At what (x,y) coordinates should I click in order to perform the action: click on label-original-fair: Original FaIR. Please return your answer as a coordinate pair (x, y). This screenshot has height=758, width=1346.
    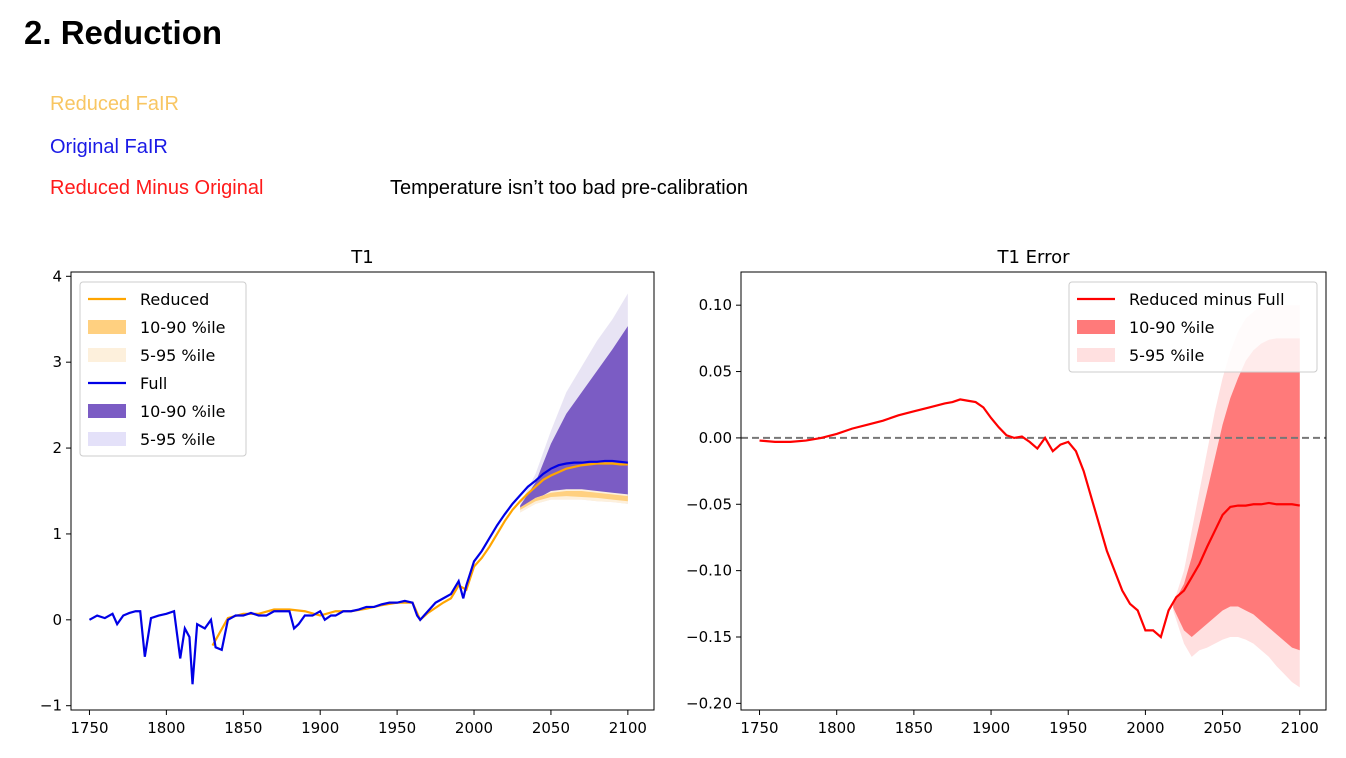
    Looking at the image, I should click on (109, 147).